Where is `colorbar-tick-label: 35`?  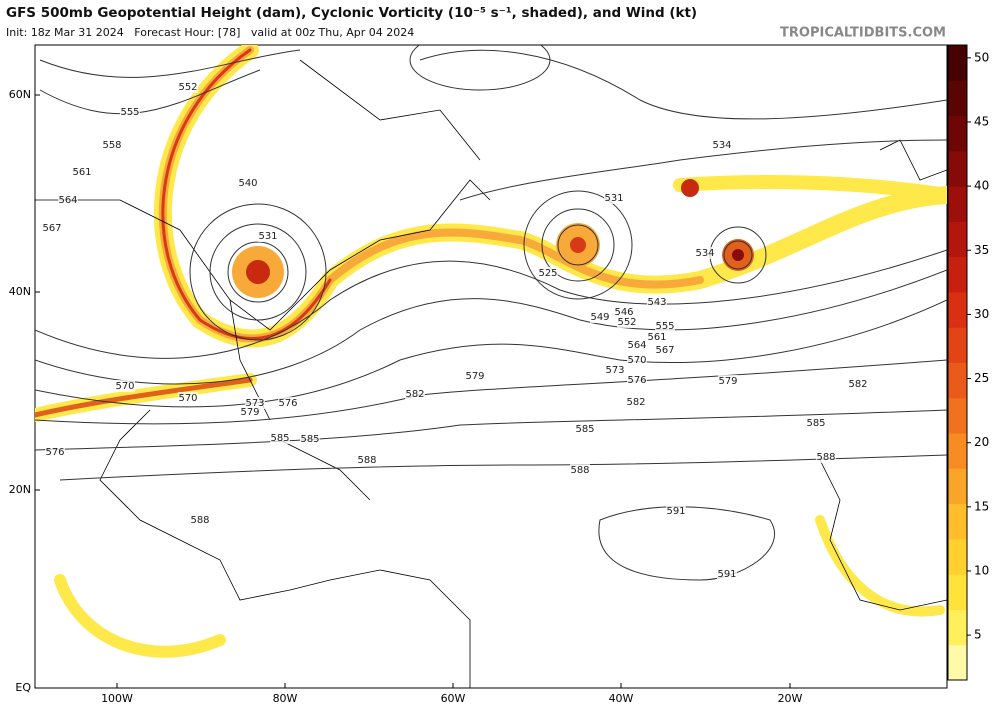
colorbar-tick-label: 35 is located at coordinates (981, 250).